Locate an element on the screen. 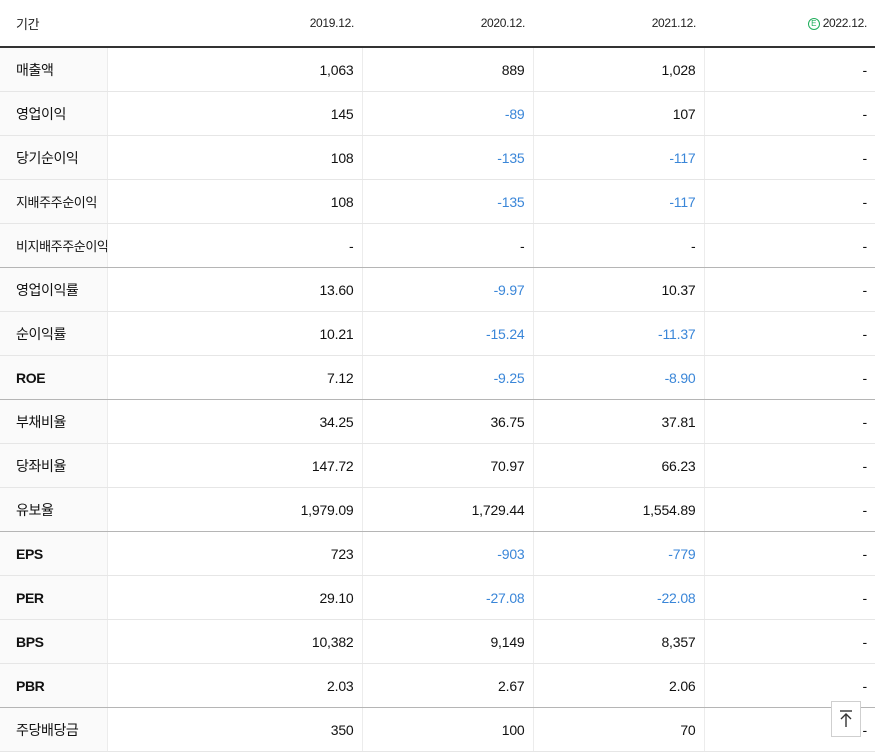  cell-value: 13.60 is located at coordinates (235, 289).